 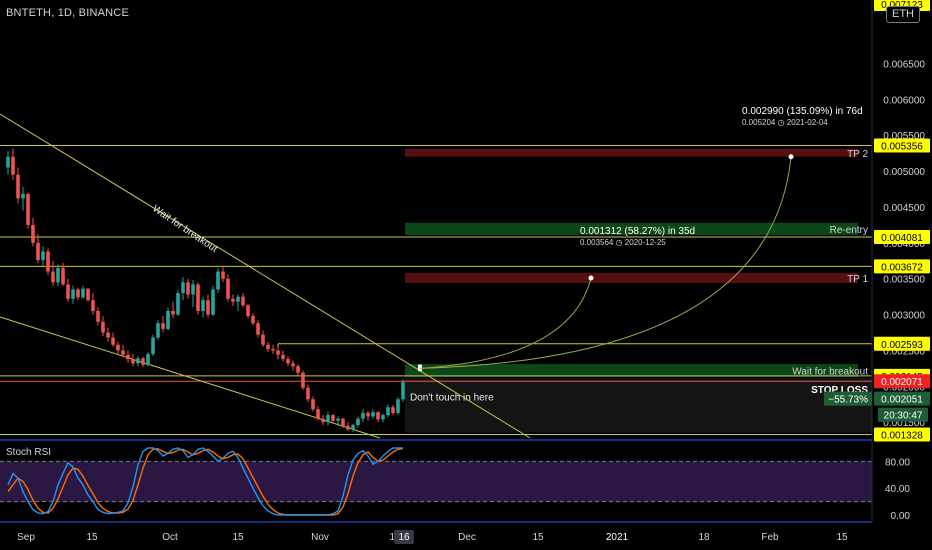 I want to click on time-tick: Feb, so click(x=770, y=537).